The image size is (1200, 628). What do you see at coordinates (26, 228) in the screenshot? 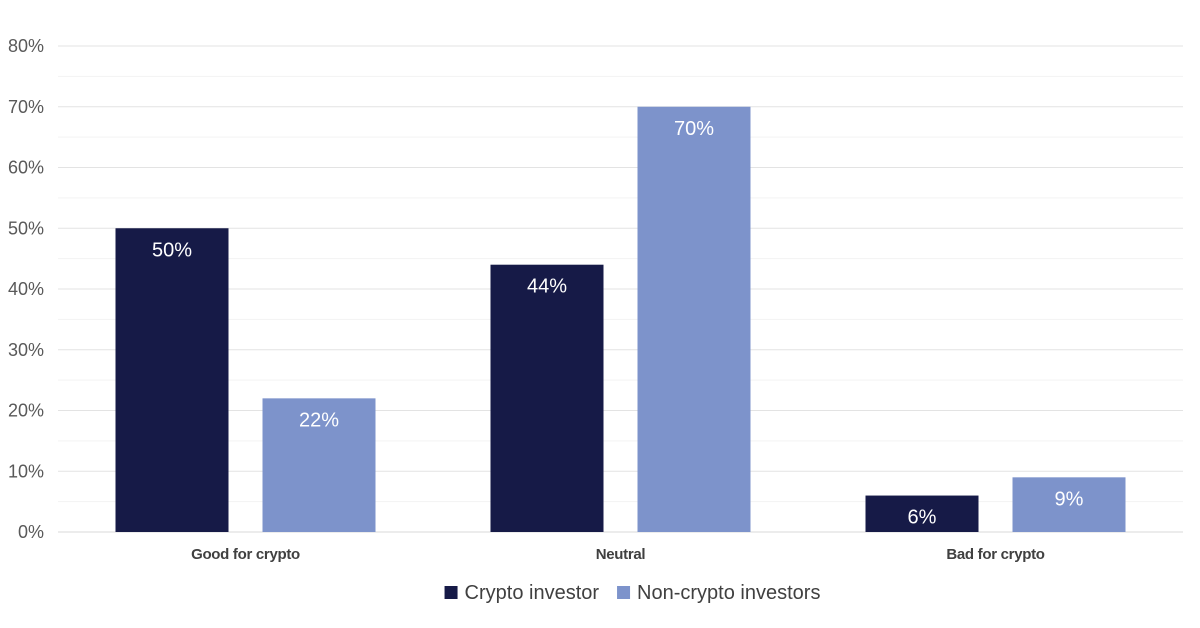
I see `y-tick-label: 50%` at bounding box center [26, 228].